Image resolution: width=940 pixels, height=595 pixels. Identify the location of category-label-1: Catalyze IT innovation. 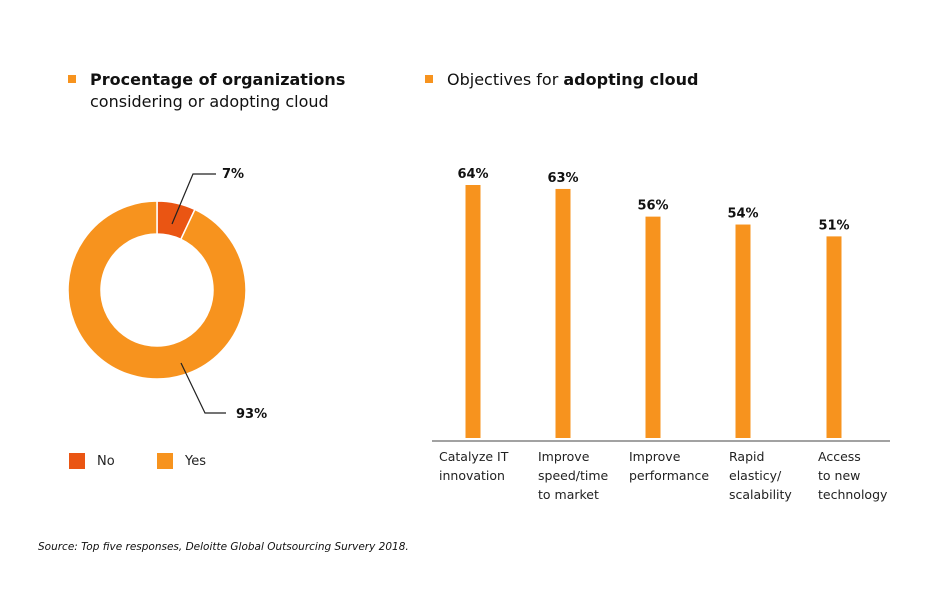
(474, 466).